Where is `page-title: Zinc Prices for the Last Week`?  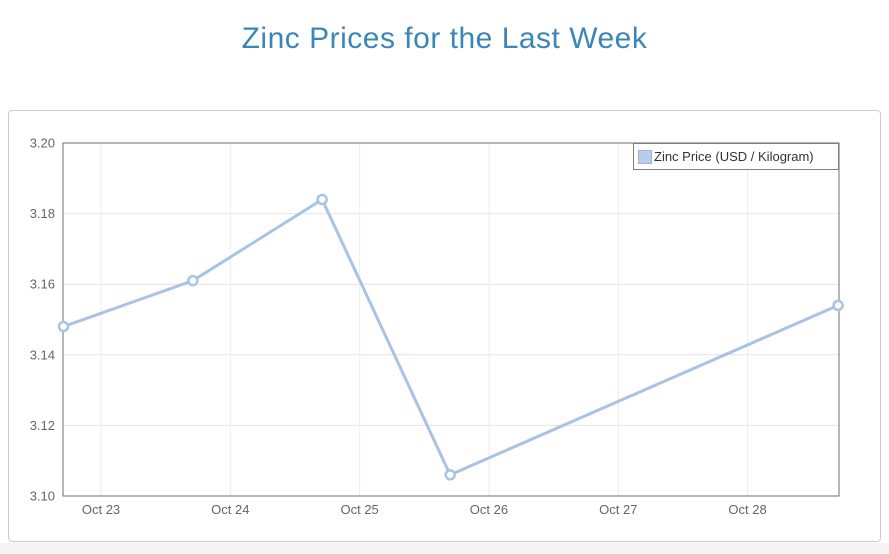 page-title: Zinc Prices for the Last Week is located at coordinates (444, 38).